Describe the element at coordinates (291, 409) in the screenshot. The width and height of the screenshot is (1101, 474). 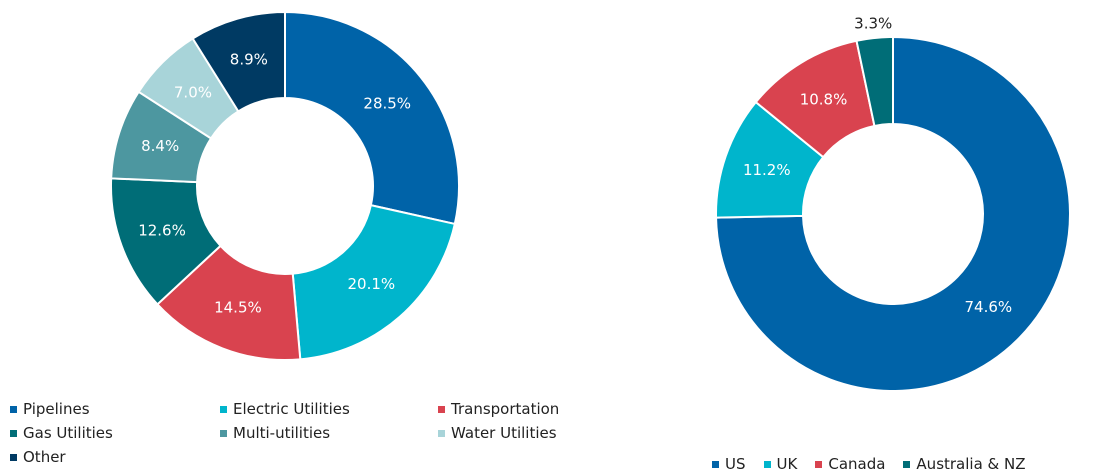
I see `legend-label: Electric Utilities` at that location.